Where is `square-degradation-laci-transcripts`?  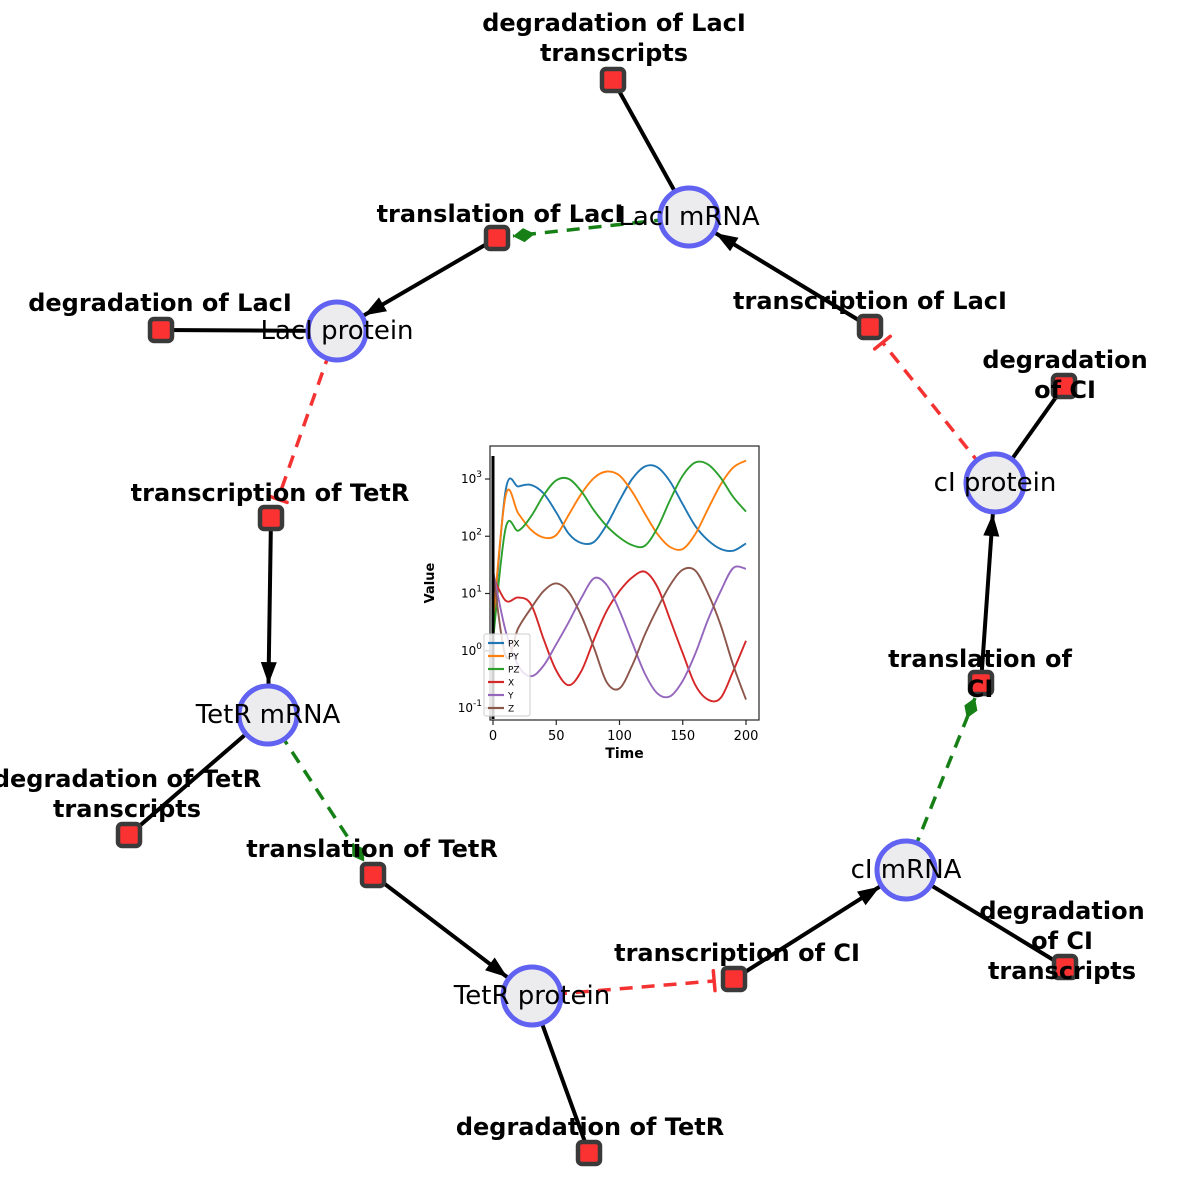 square-degradation-laci-transcripts is located at coordinates (613, 80).